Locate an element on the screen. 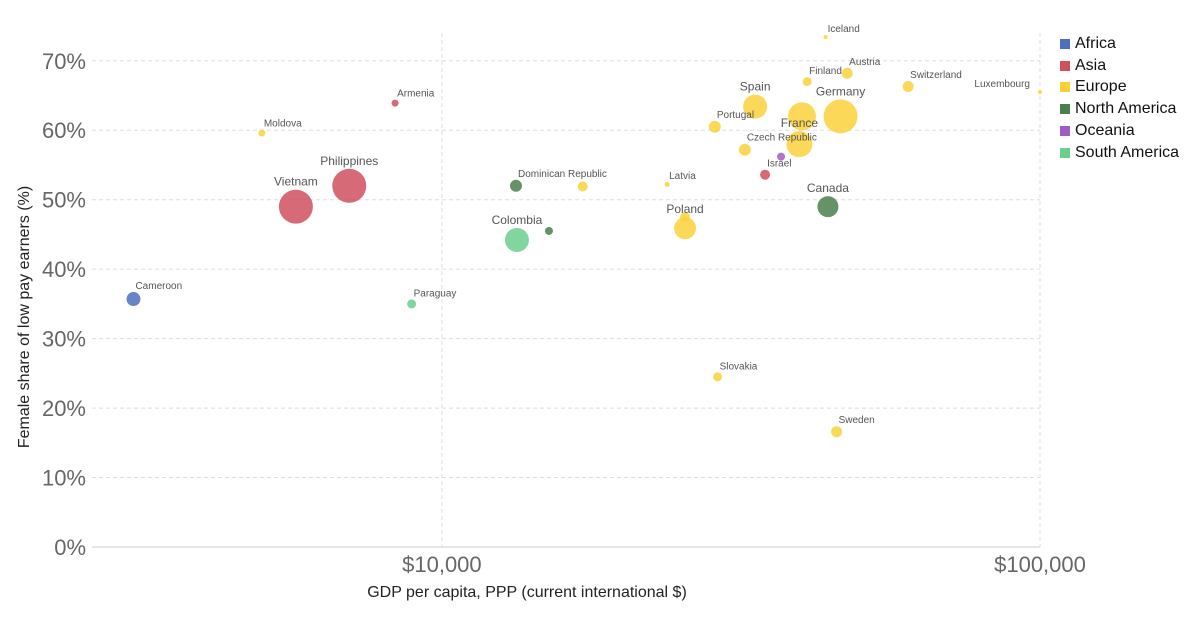 Image resolution: width=1200 pixels, height=630 pixels. point-label: Iceland is located at coordinates (844, 29).